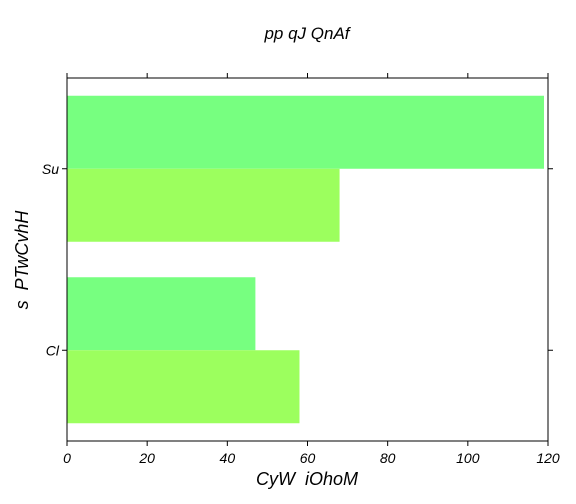  What do you see at coordinates (388, 458) in the screenshot?
I see `x-tick-label: 80` at bounding box center [388, 458].